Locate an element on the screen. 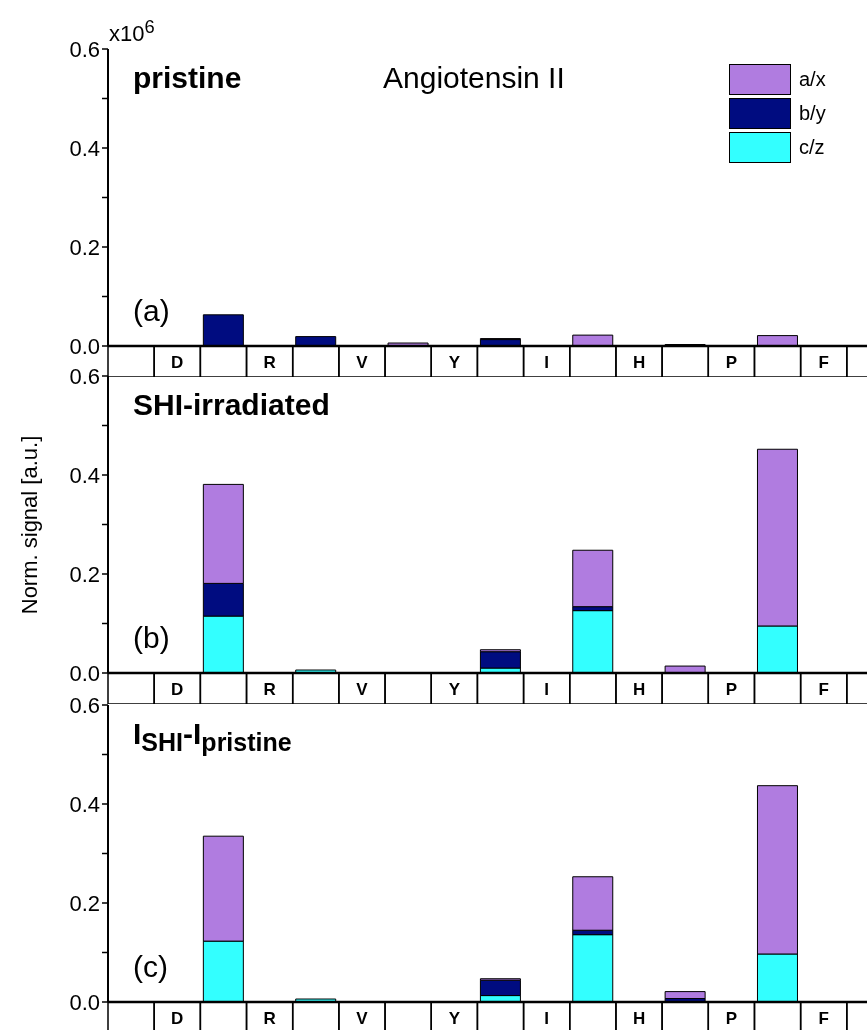 Image resolution: width=867 pixels, height=1030 pixels. chart-title: pristine is located at coordinates (187, 77).